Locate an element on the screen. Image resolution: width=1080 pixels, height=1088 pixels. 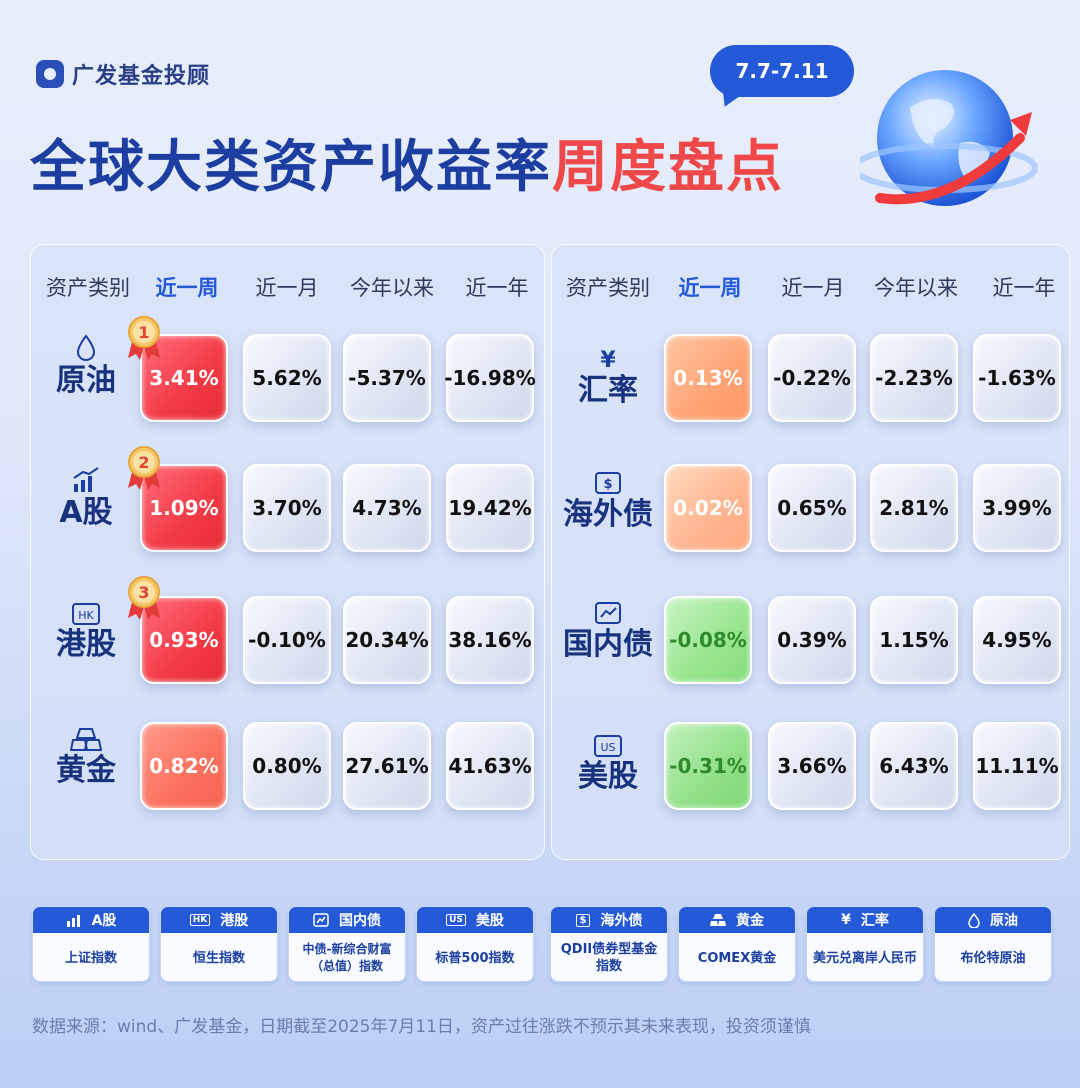
legend-title: 国内债 is located at coordinates (360, 921).